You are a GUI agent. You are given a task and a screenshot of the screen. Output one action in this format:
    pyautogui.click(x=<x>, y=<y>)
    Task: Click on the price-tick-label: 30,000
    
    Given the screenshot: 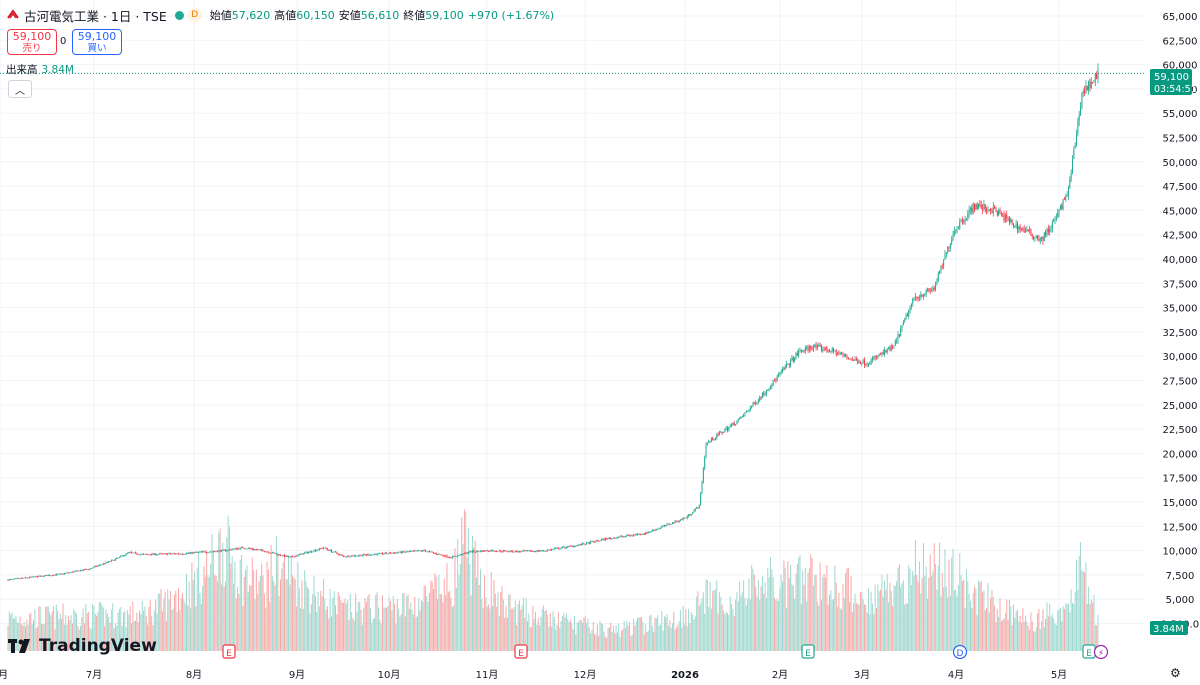 What is the action you would take?
    pyautogui.click(x=1180, y=357)
    